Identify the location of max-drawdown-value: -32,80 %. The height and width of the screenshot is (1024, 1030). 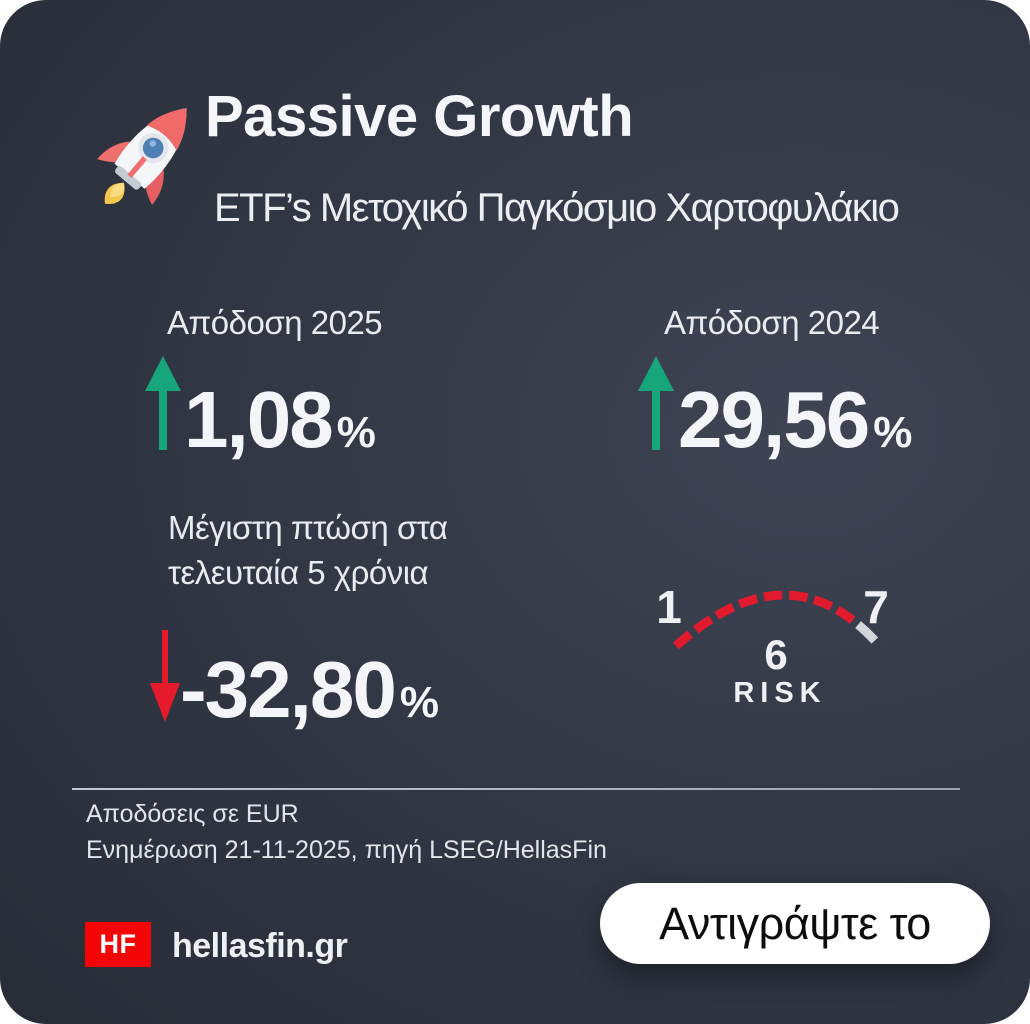
(309, 690).